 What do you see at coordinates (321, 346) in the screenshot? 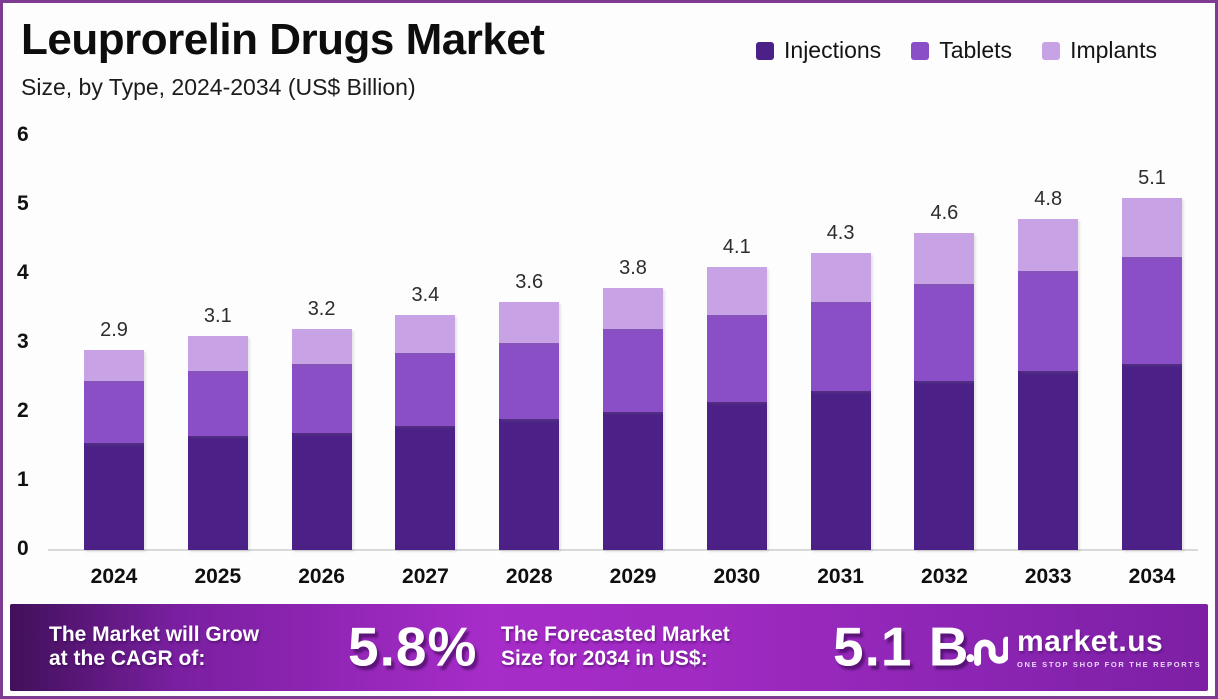
I see `bar-segment-implants-2026` at bounding box center [321, 346].